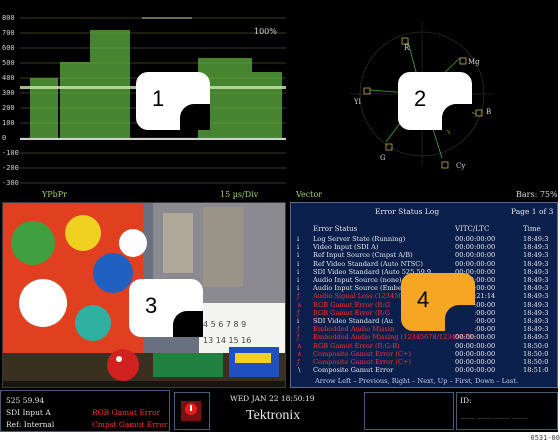 This screenshot has width=560, height=445. Describe the element at coordinates (353, 321) in the screenshot. I see `log-entry-text: SDI Video Standard (Au` at that location.